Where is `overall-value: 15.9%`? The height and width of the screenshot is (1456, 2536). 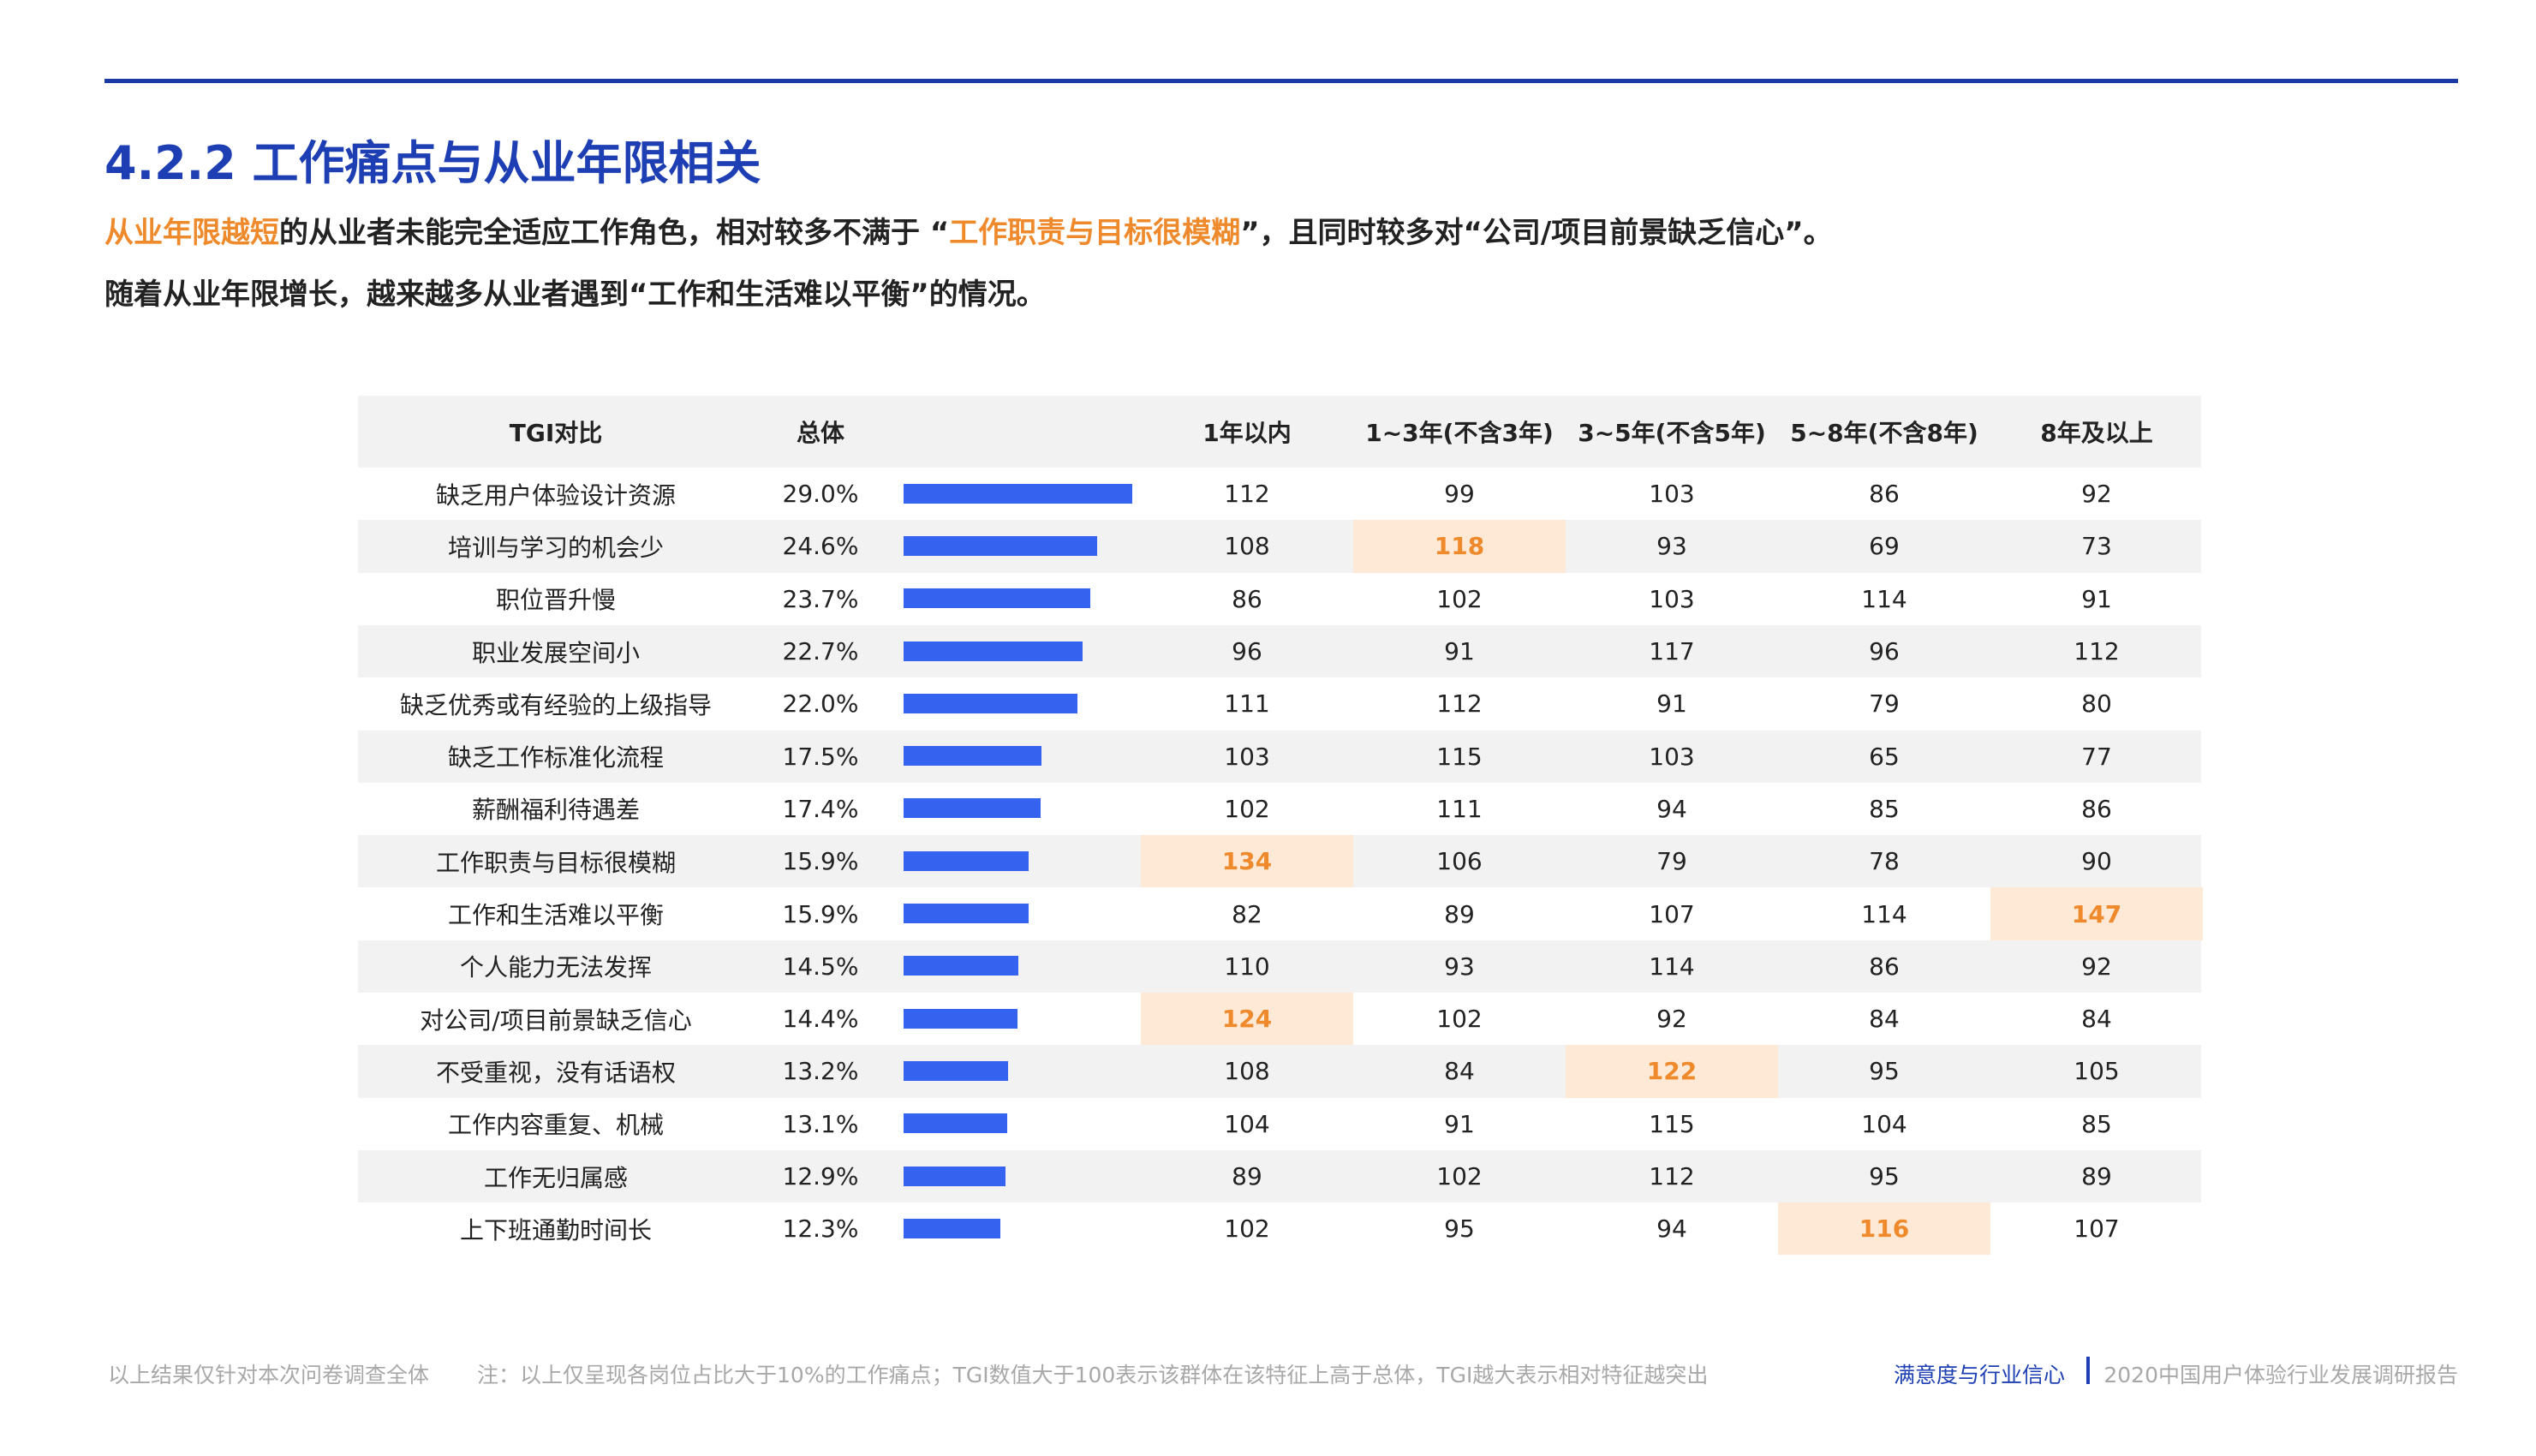
overall-value: 15.9% is located at coordinates (820, 914).